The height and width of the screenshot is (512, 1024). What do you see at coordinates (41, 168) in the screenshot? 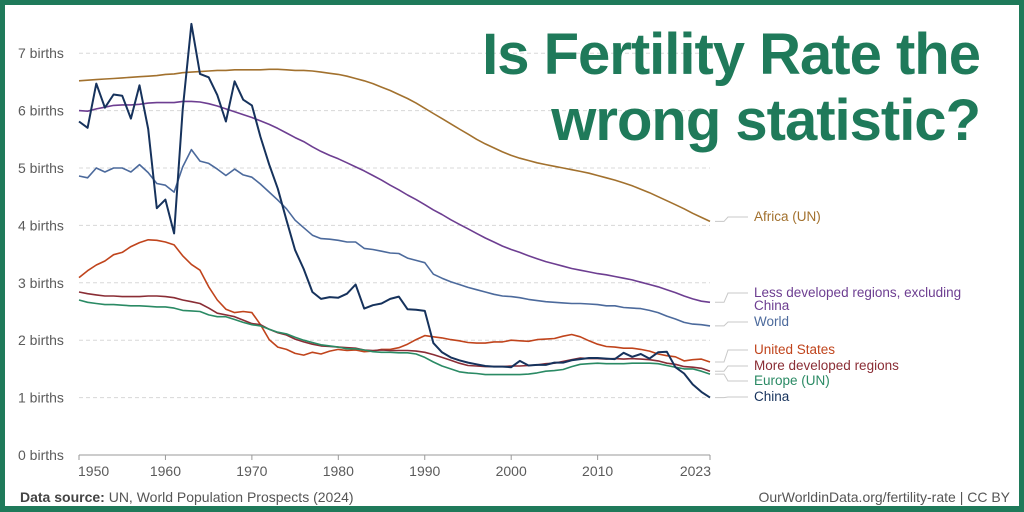
I see `y-tick-label: 5 births` at bounding box center [41, 168].